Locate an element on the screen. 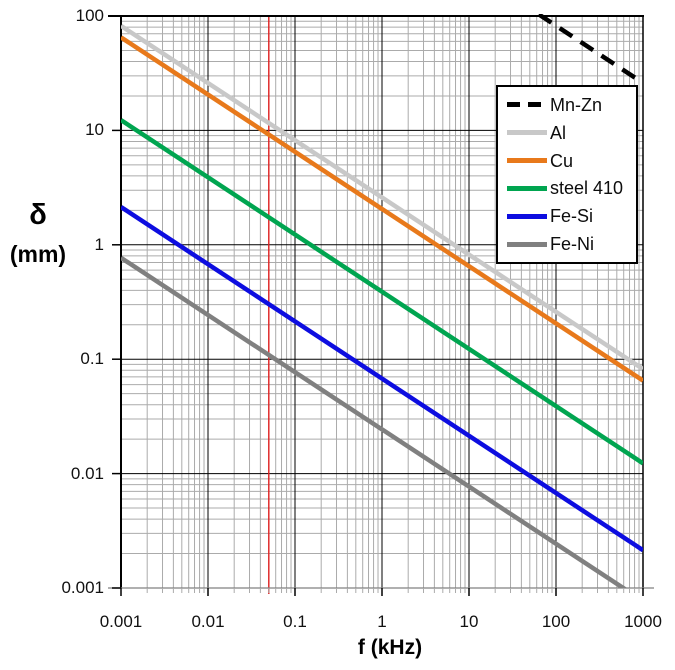 The image size is (675, 670). legend-item-fe-ni: Fe-Ni is located at coordinates (570, 244).